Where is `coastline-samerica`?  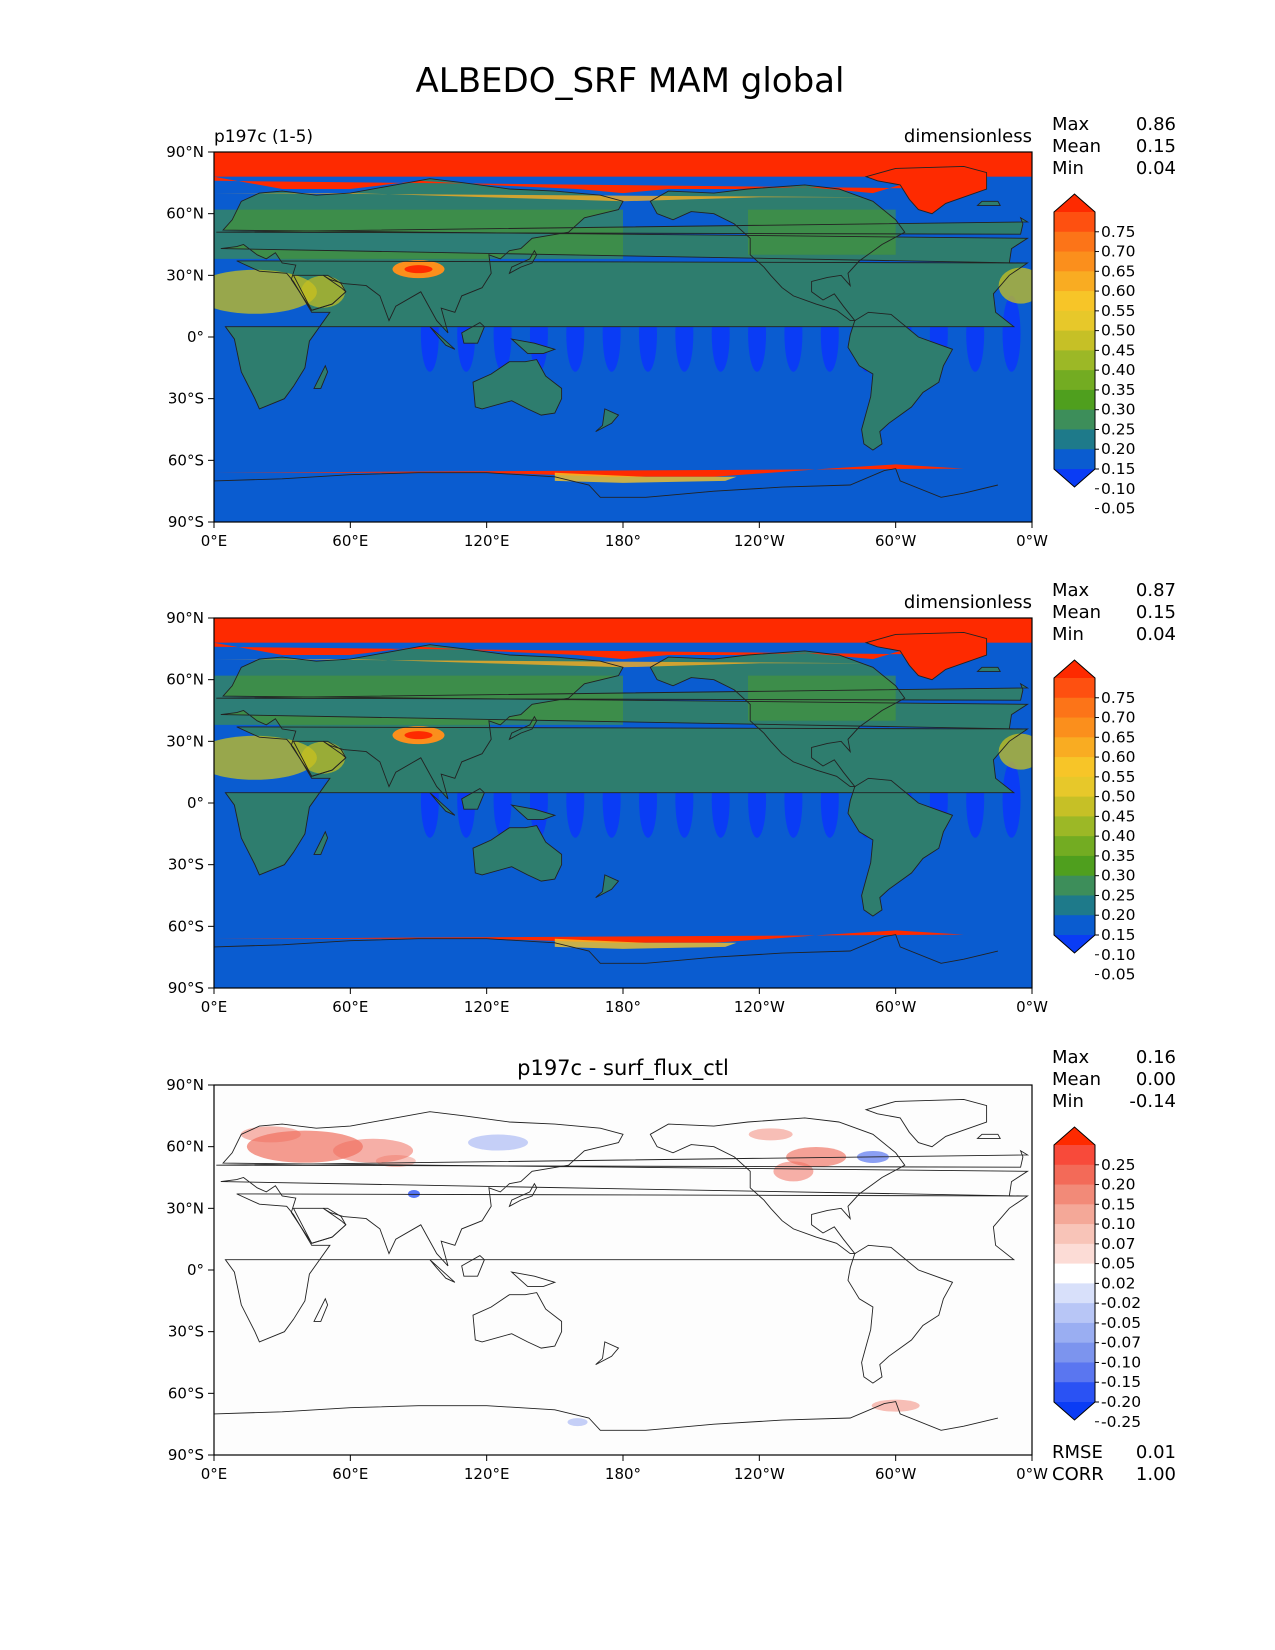
coastline-samerica is located at coordinates (900, 847).